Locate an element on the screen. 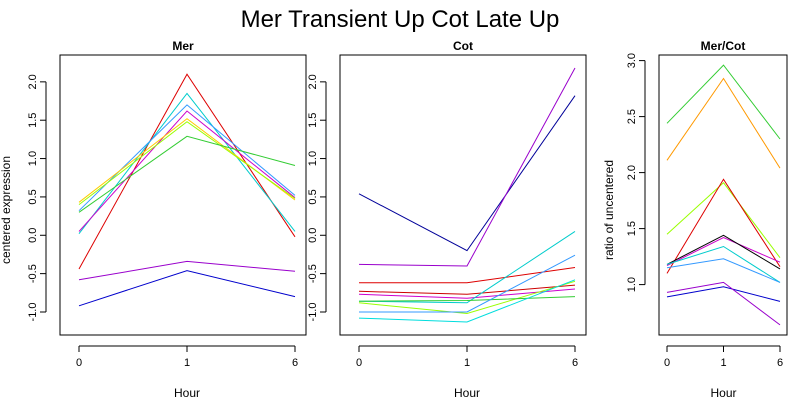 This screenshot has width=800, height=400. y-tick-label: 3.0 is located at coordinates (632, 60).